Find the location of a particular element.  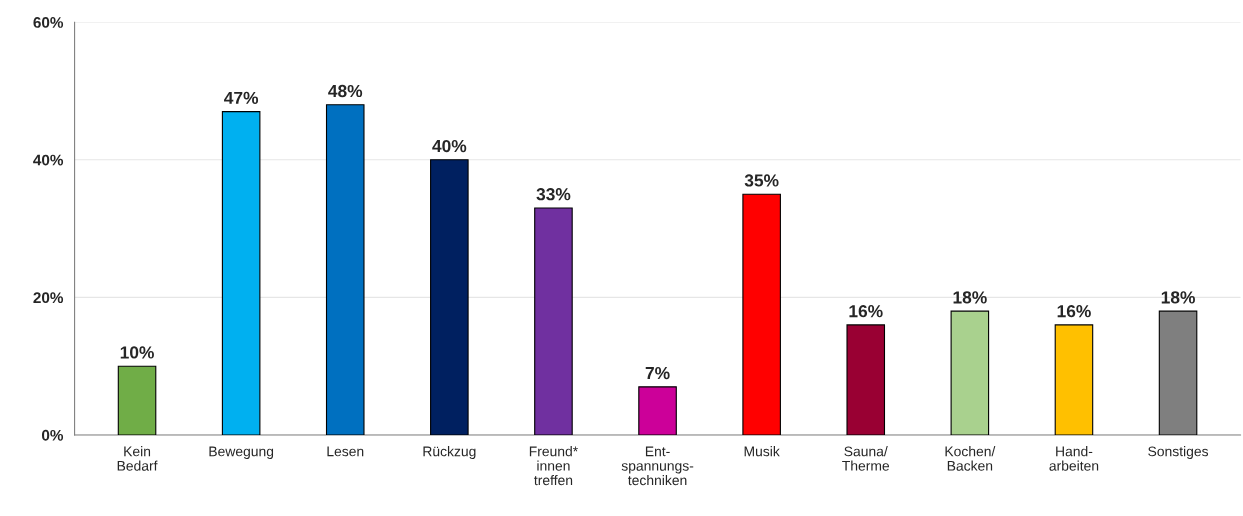

x-tick-label: Lesen is located at coordinates (345, 451).